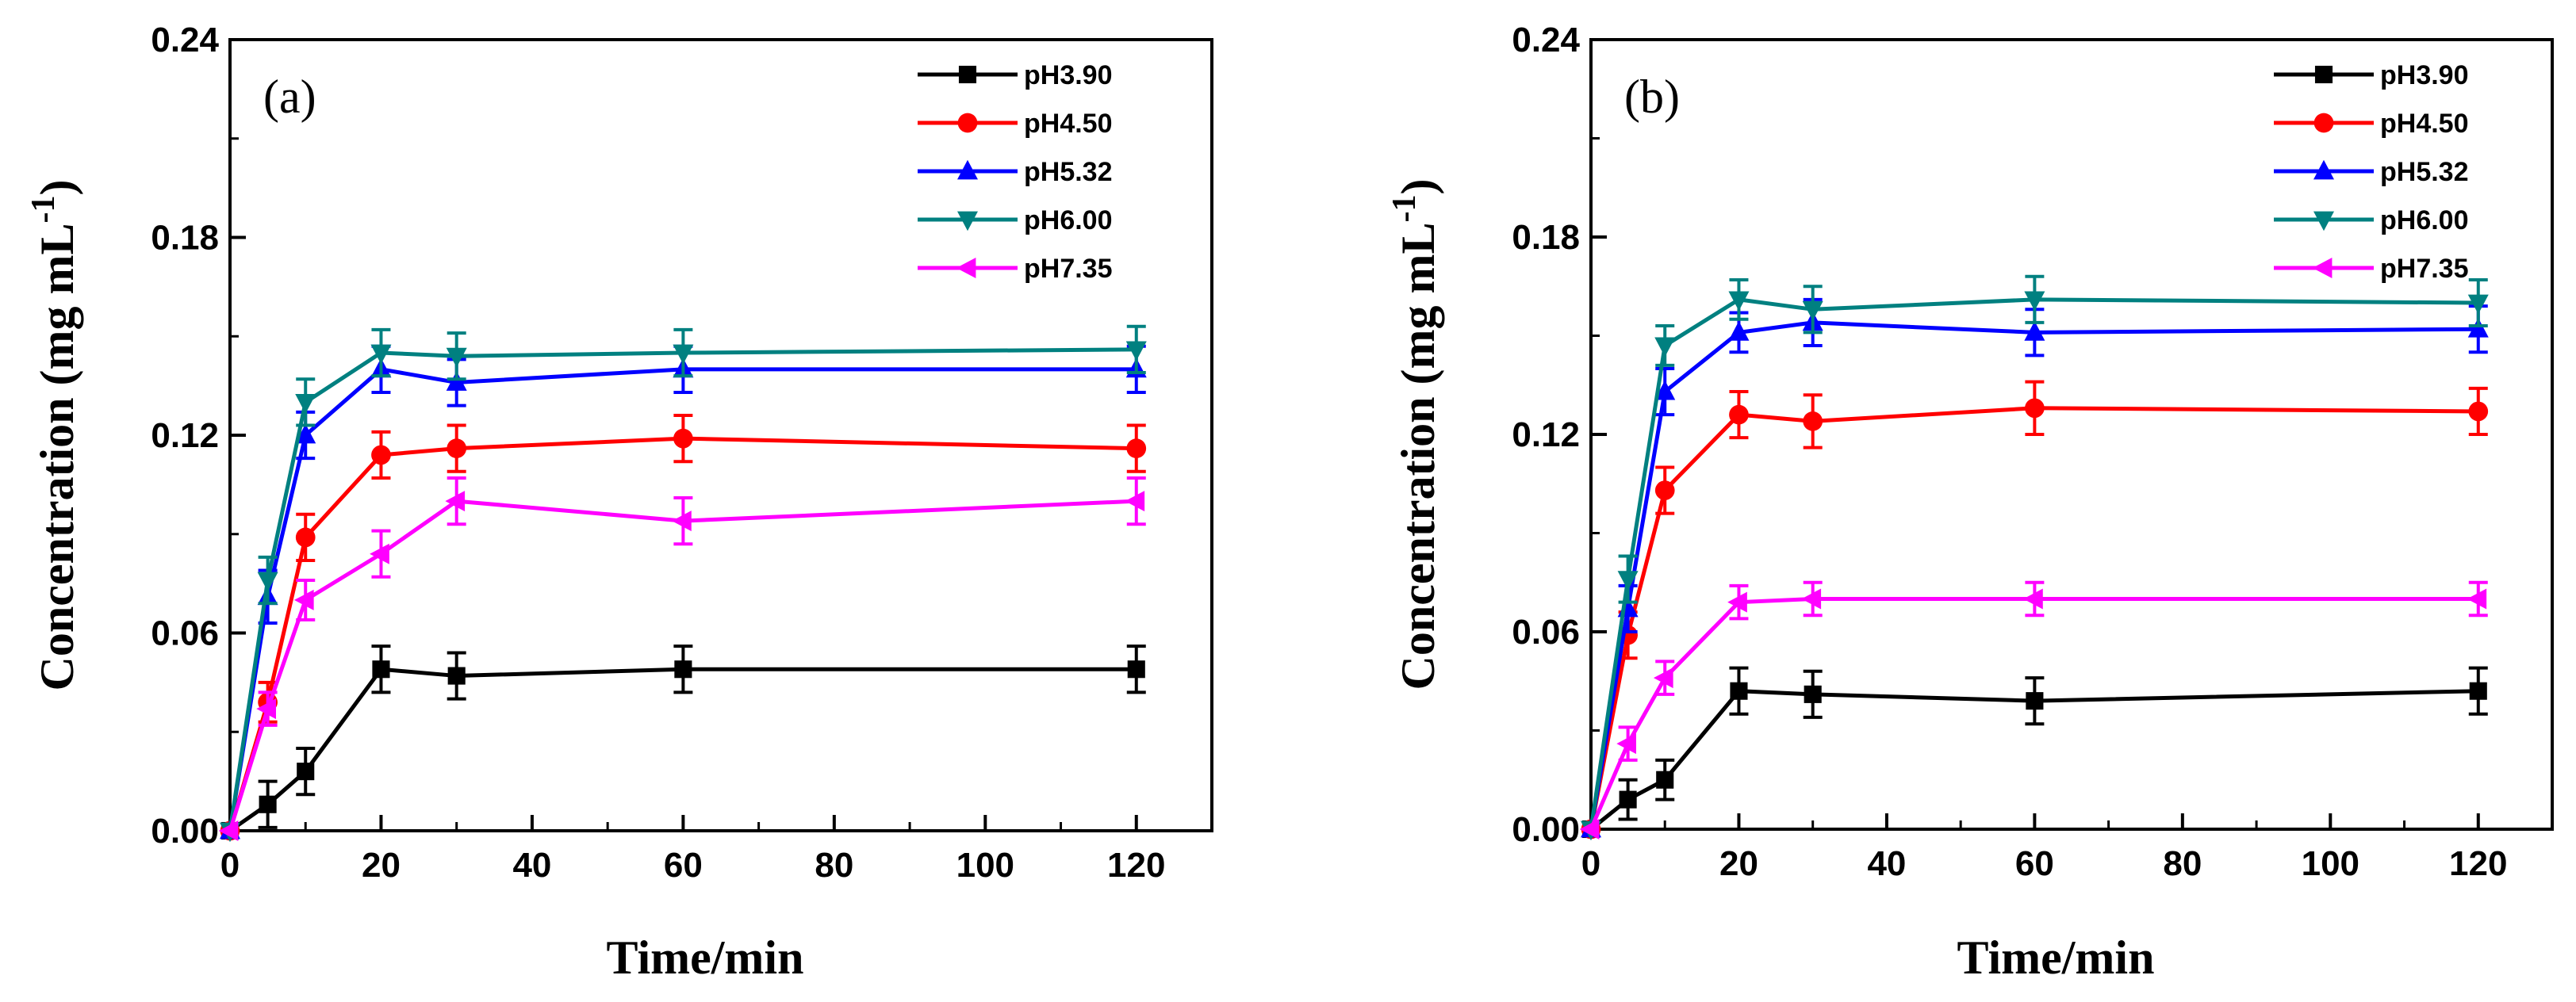 The height and width of the screenshot is (1002, 2576). Describe the element at coordinates (2425, 220) in the screenshot. I see `legend-label: pH6.00` at that location.